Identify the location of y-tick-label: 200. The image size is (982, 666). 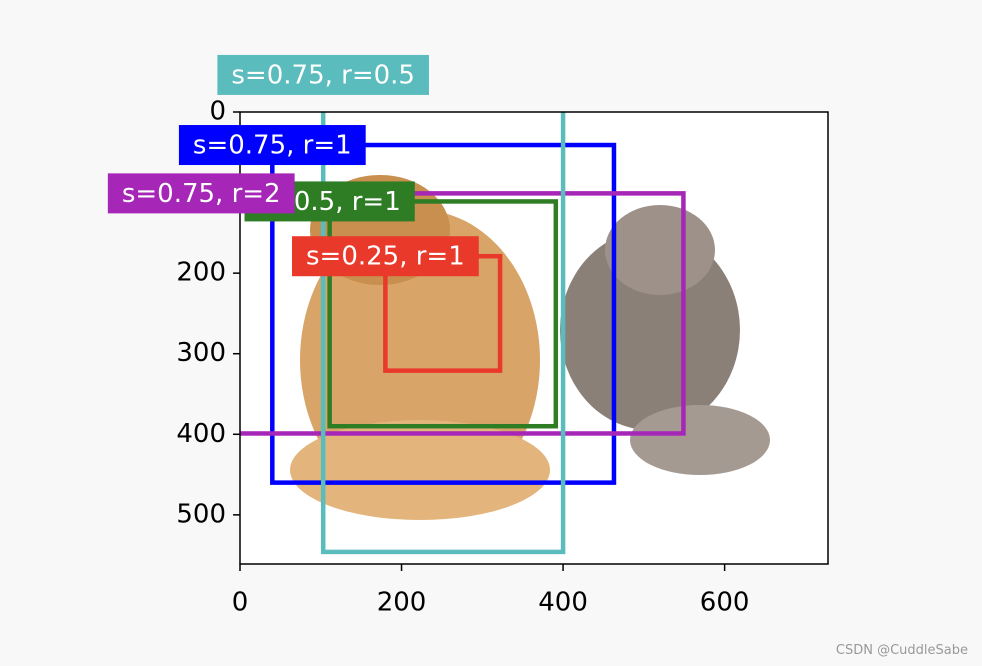
(201, 273).